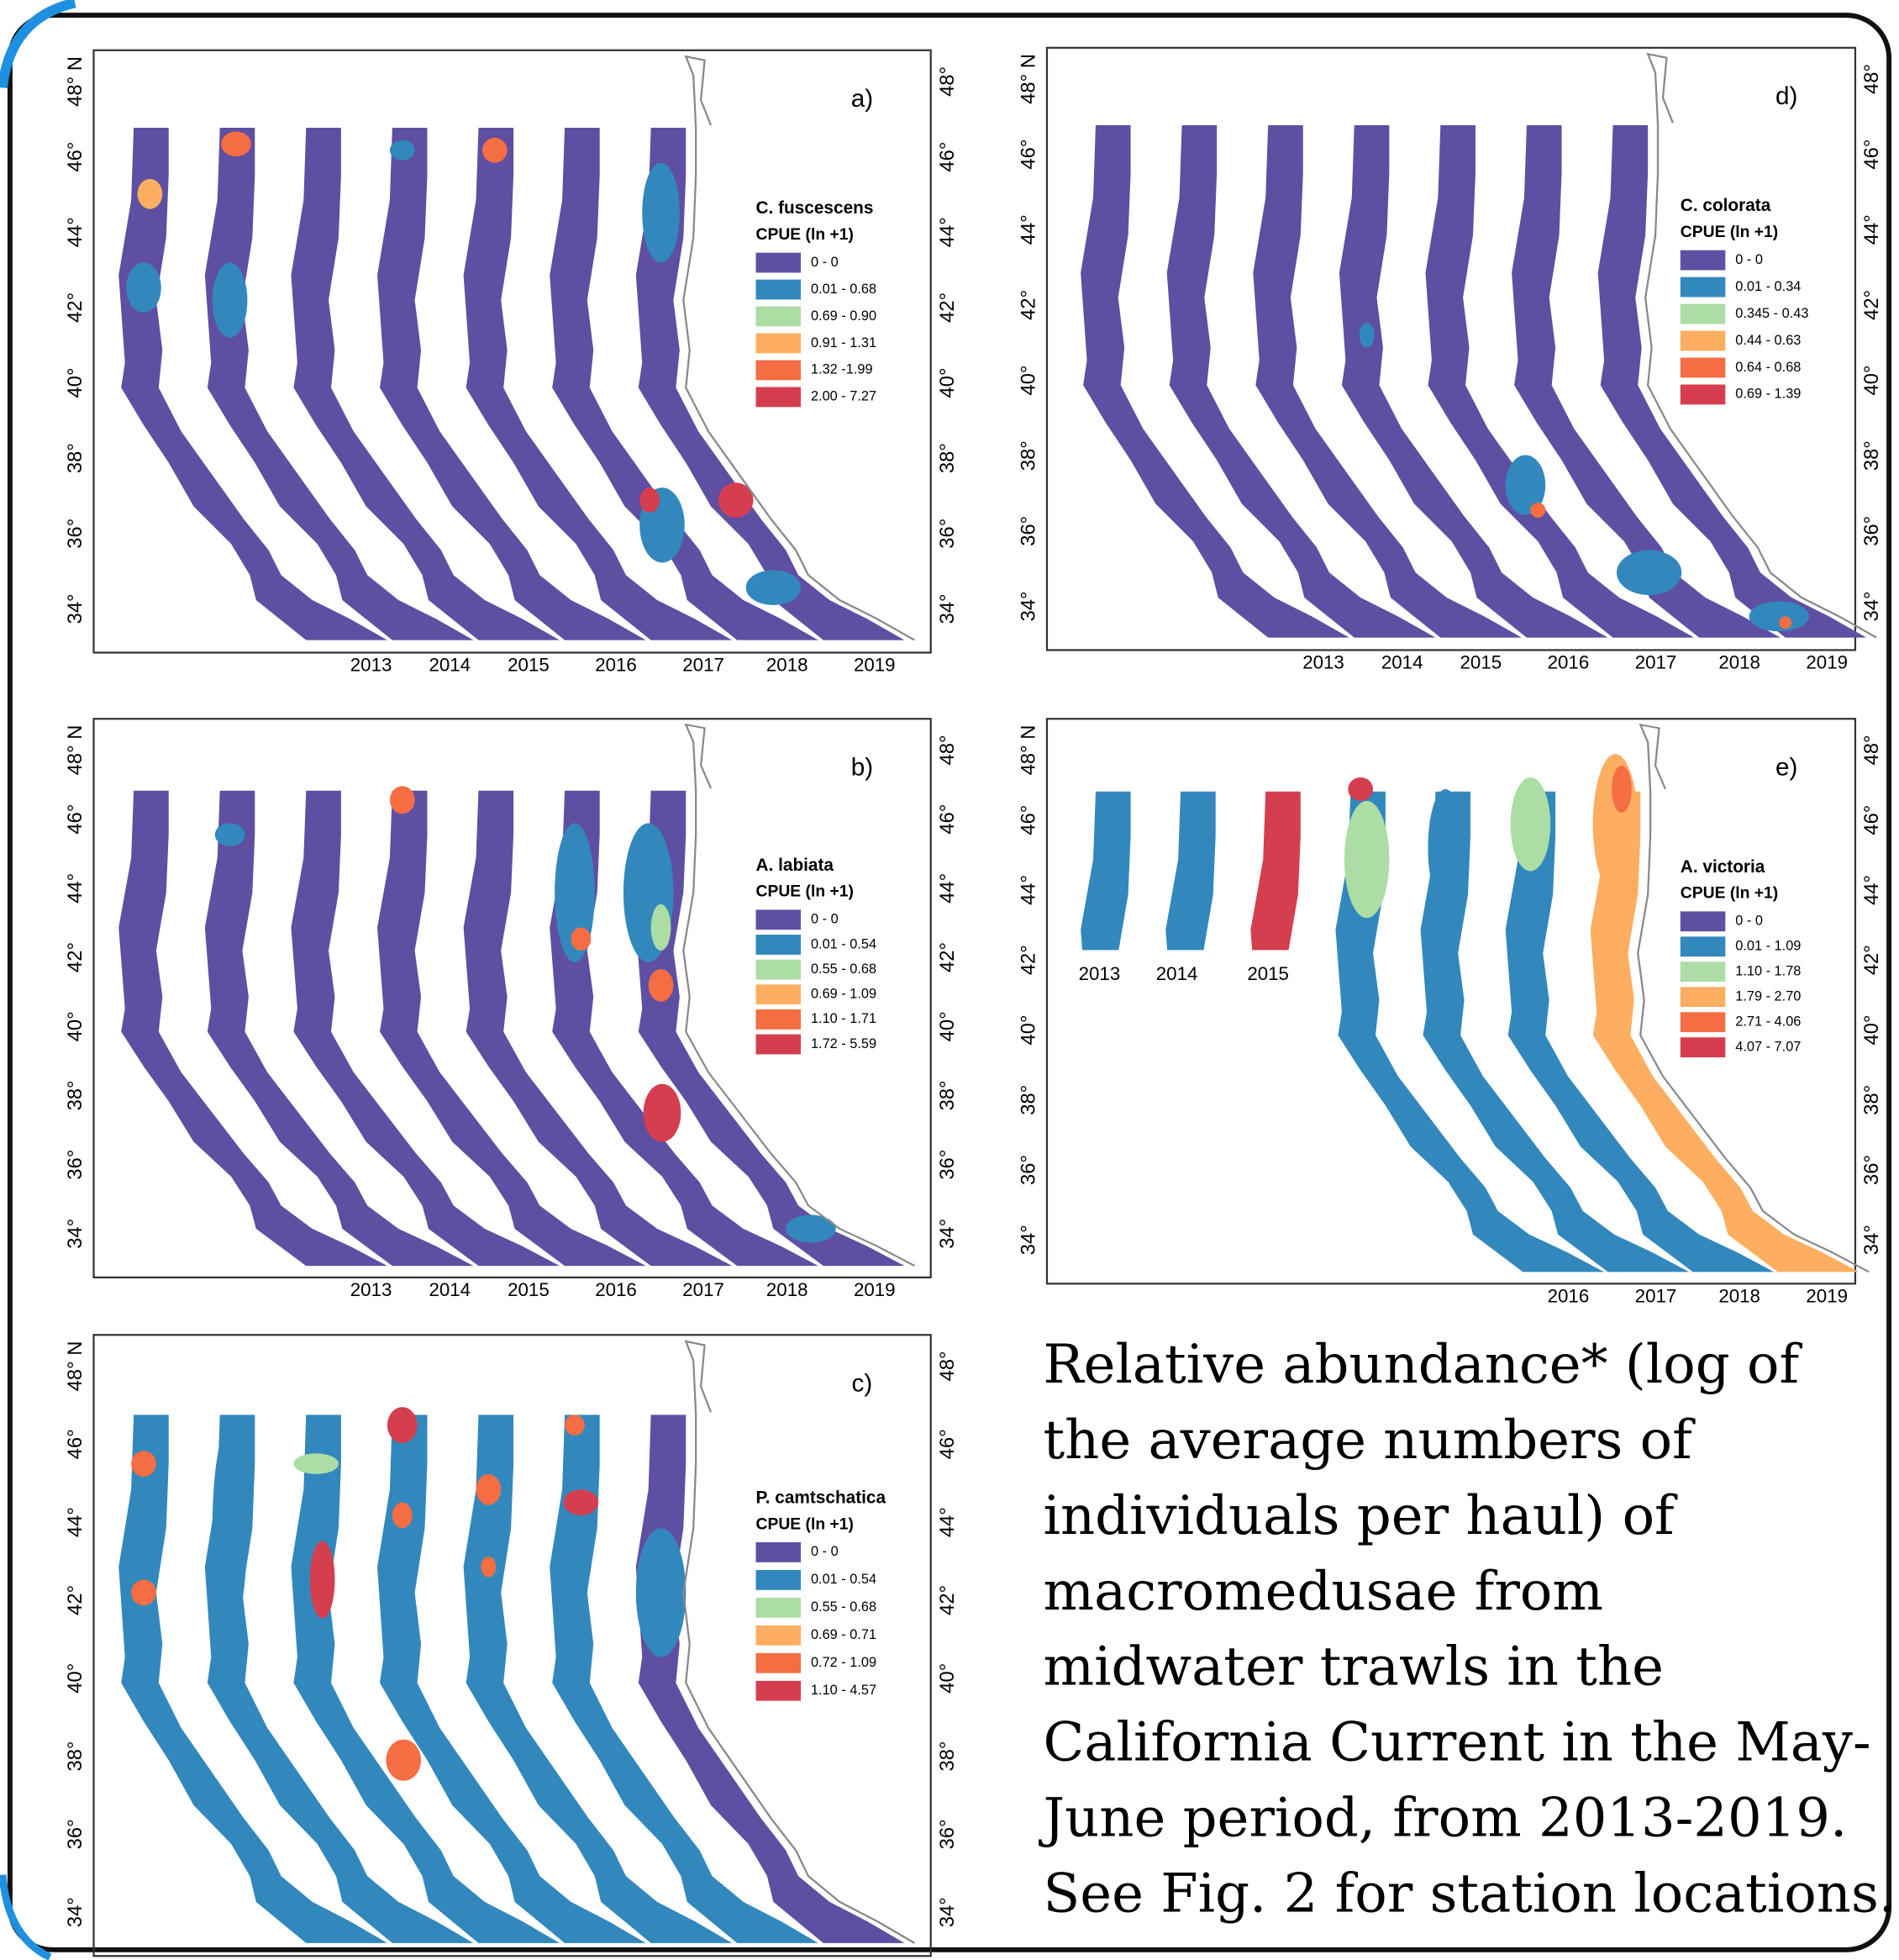 The width and height of the screenshot is (1899, 1960). Describe the element at coordinates (843, 1043) in the screenshot. I see `legend-label: 1.72 - 5.59` at that location.